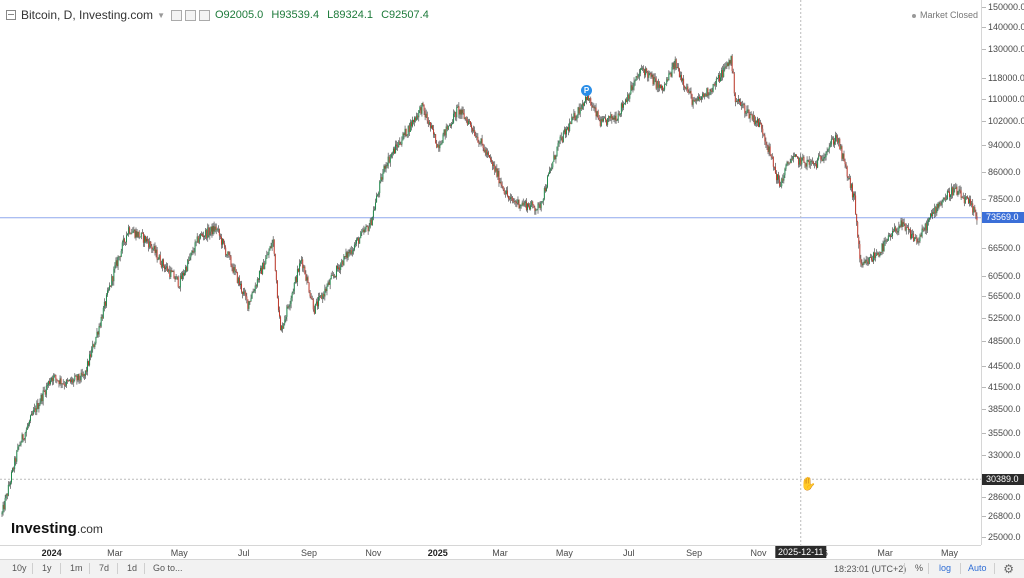 This screenshot has height=578, width=1024. Describe the element at coordinates (295, 15) in the screenshot. I see `high-value: H93539.4` at that location.